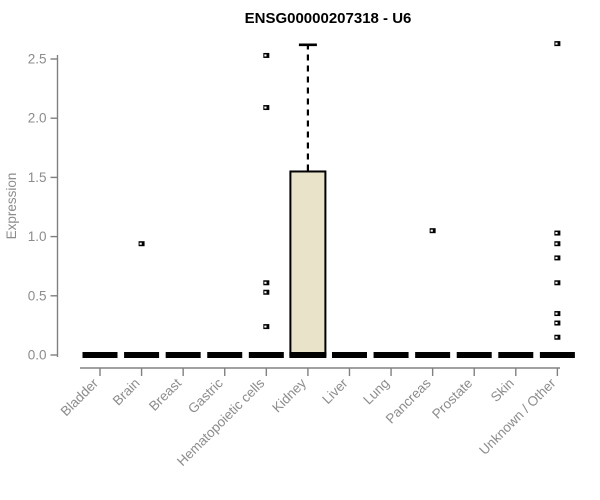  Describe the element at coordinates (328, 18) in the screenshot. I see `chart-title: ENSG00000207318 - U6` at that location.